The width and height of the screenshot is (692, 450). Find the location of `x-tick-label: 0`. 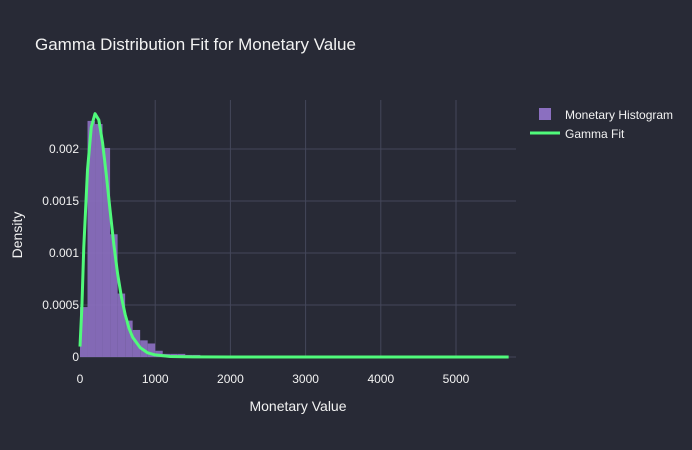

x-tick-label: 0 is located at coordinates (80, 379).